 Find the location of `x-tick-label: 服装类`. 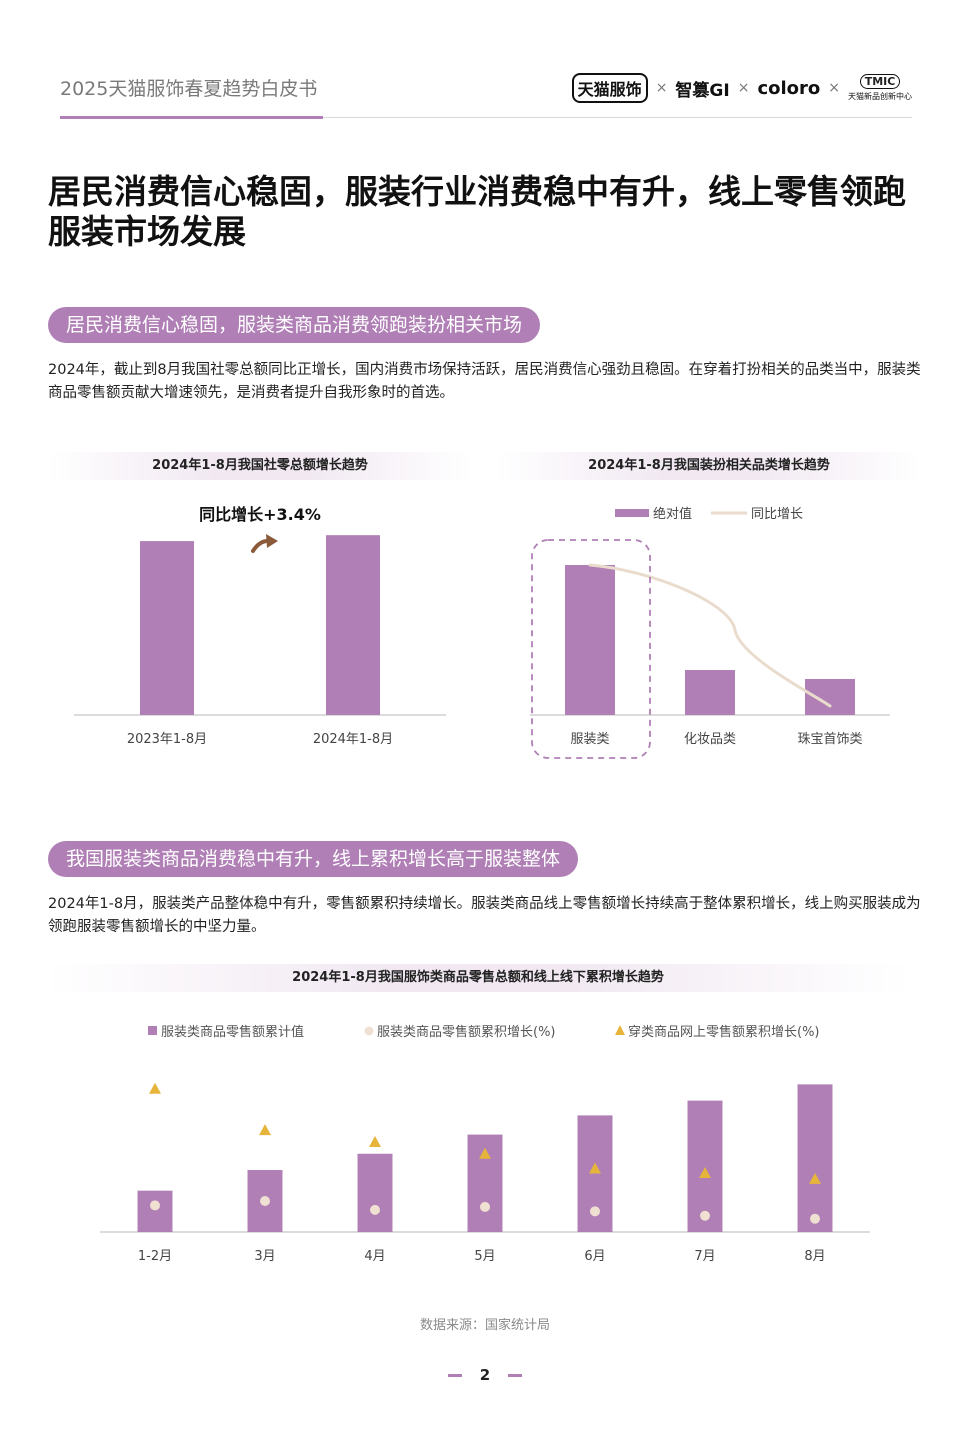

x-tick-label: 服装类 is located at coordinates (589, 739).